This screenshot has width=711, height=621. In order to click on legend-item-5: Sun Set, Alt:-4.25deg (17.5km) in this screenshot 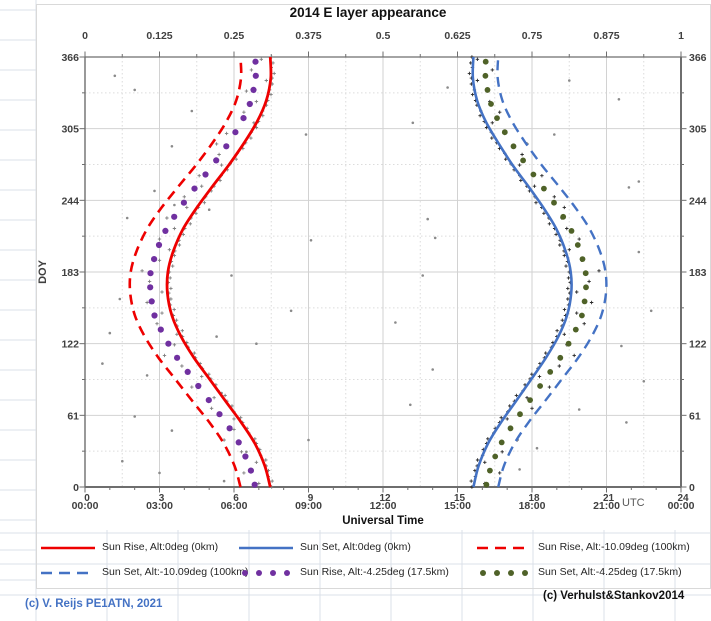, I will do `click(579, 572)`.